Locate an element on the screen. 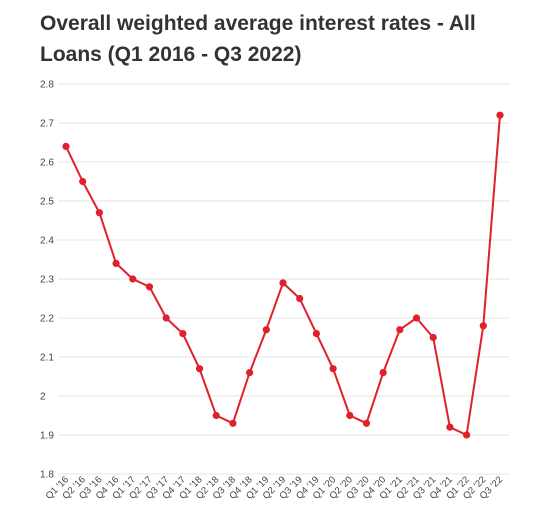  y-tick-label: 1.9 is located at coordinates (47, 436).